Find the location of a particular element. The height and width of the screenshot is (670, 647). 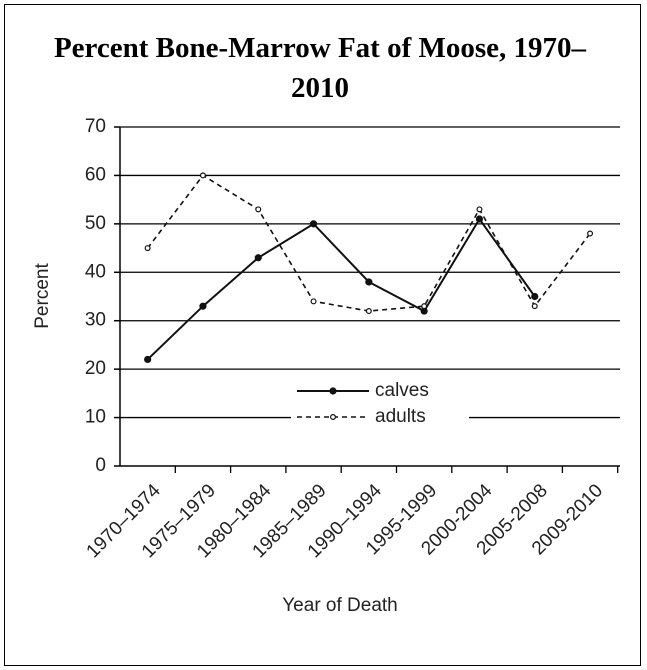

legend-label: calves is located at coordinates (402, 390).